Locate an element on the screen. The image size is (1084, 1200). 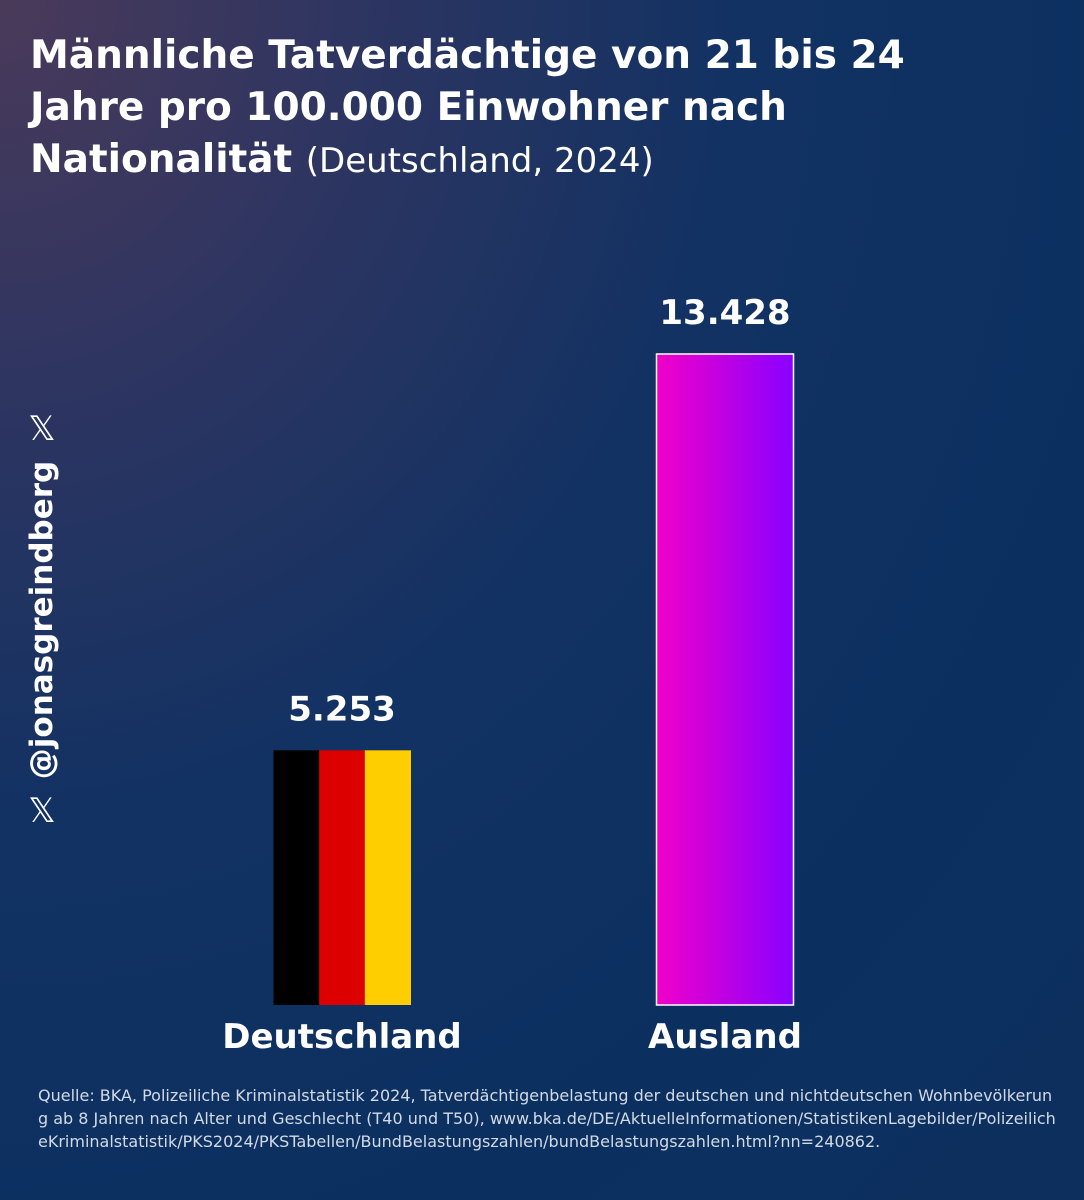
category-label: Deutschland is located at coordinates (341, 1037).